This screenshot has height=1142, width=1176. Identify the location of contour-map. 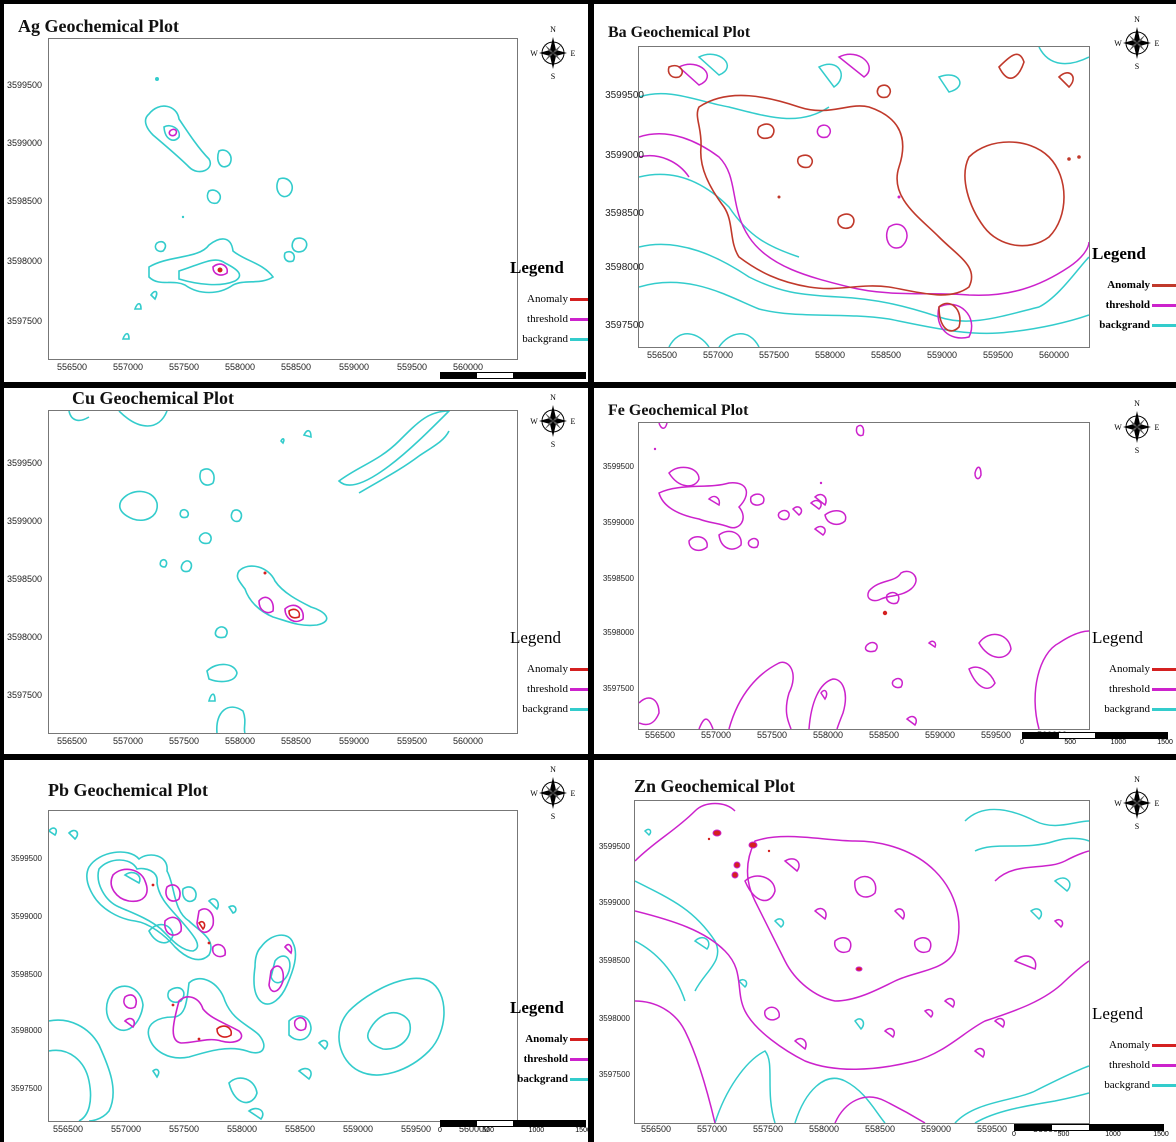
(259, 572).